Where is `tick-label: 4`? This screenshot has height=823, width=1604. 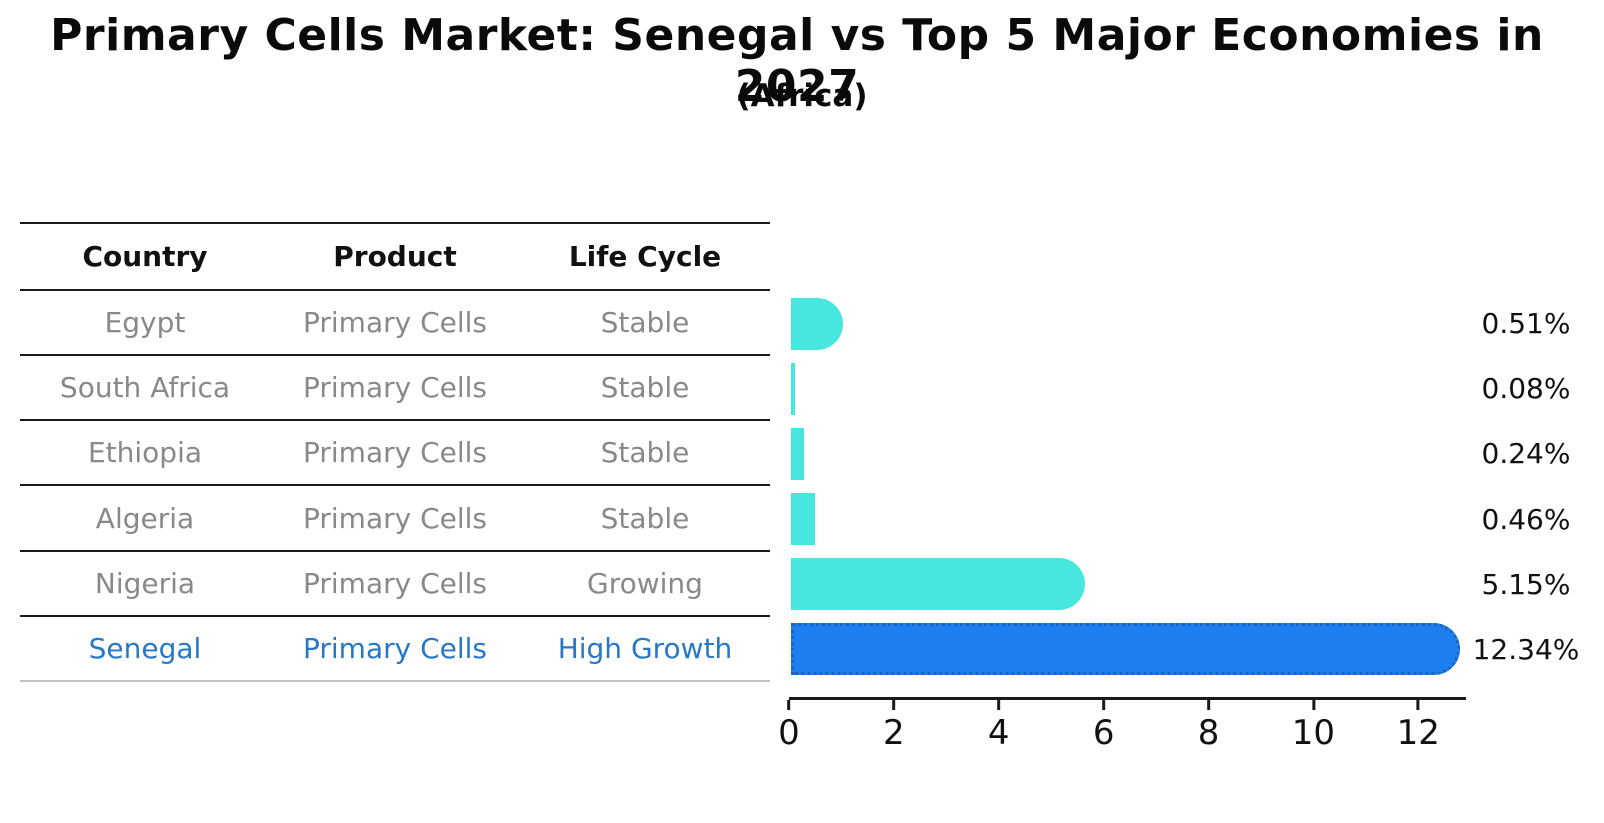 tick-label: 4 is located at coordinates (998, 733).